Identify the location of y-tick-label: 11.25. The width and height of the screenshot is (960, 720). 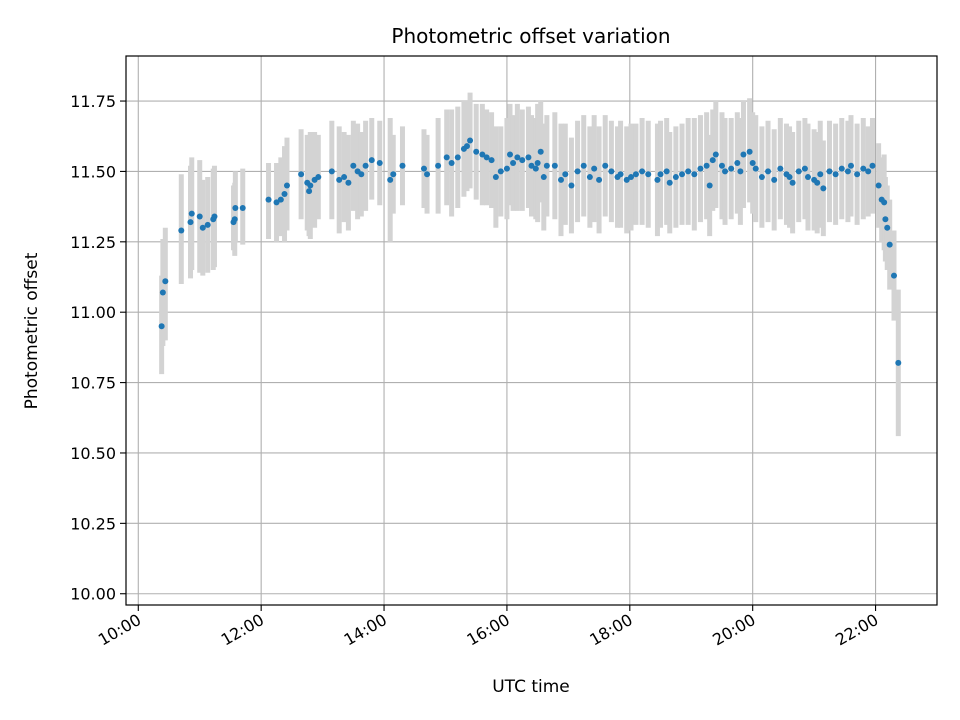
(93, 242).